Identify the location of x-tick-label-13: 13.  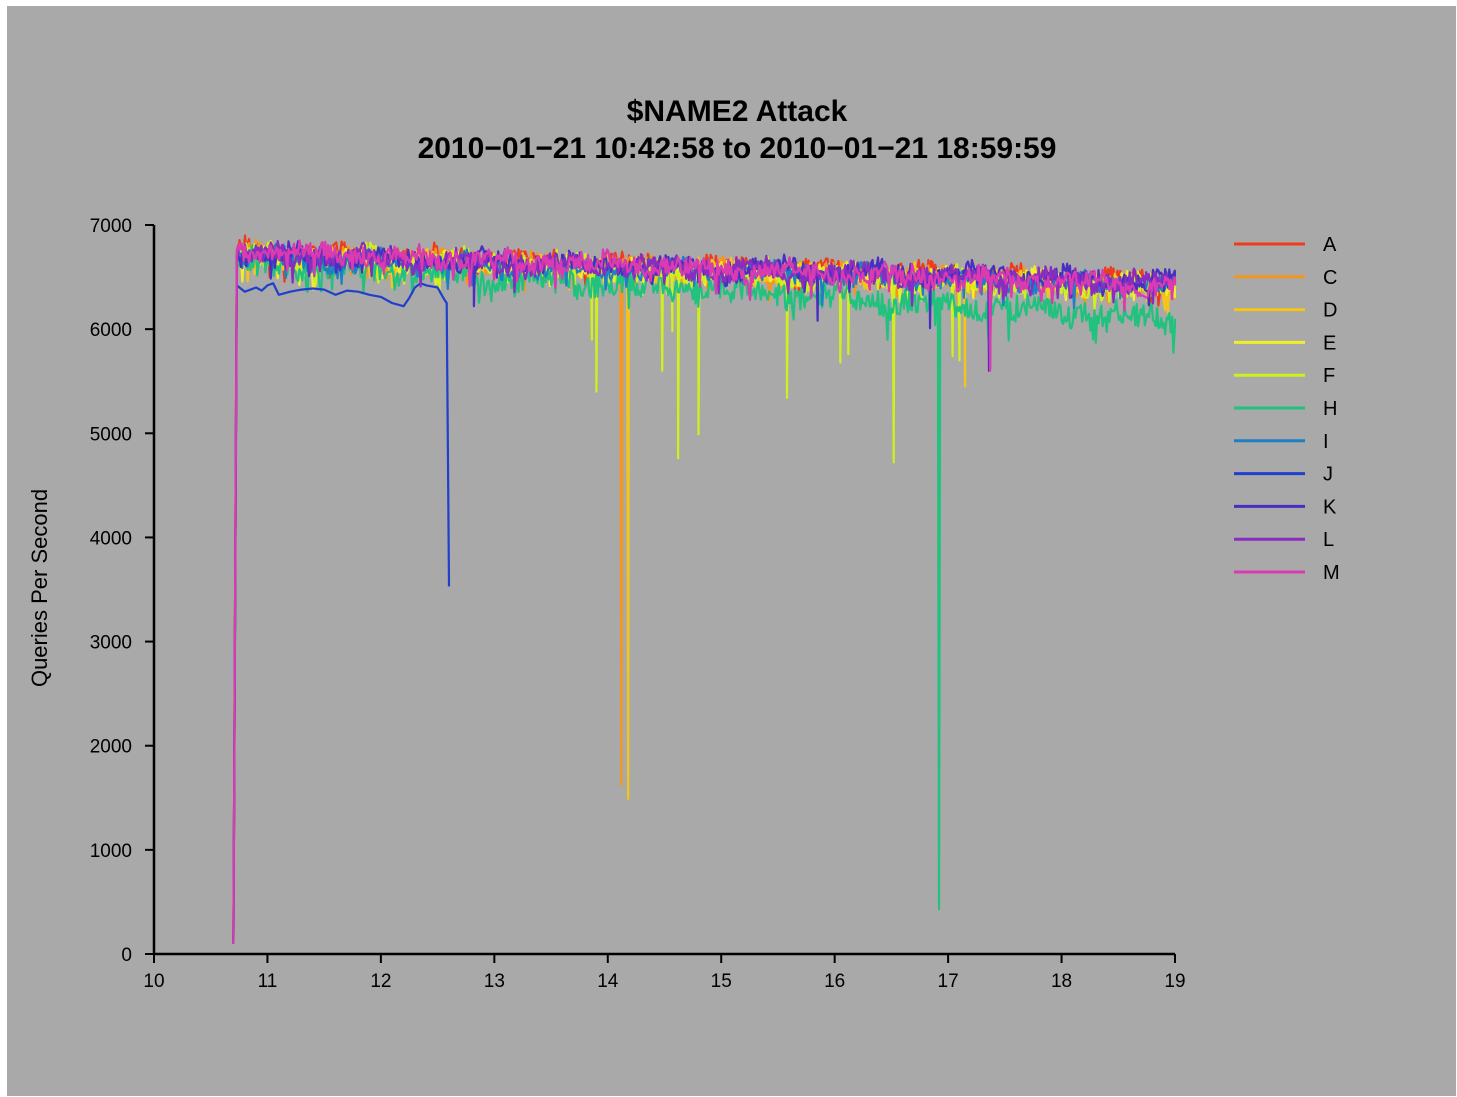
(494, 981).